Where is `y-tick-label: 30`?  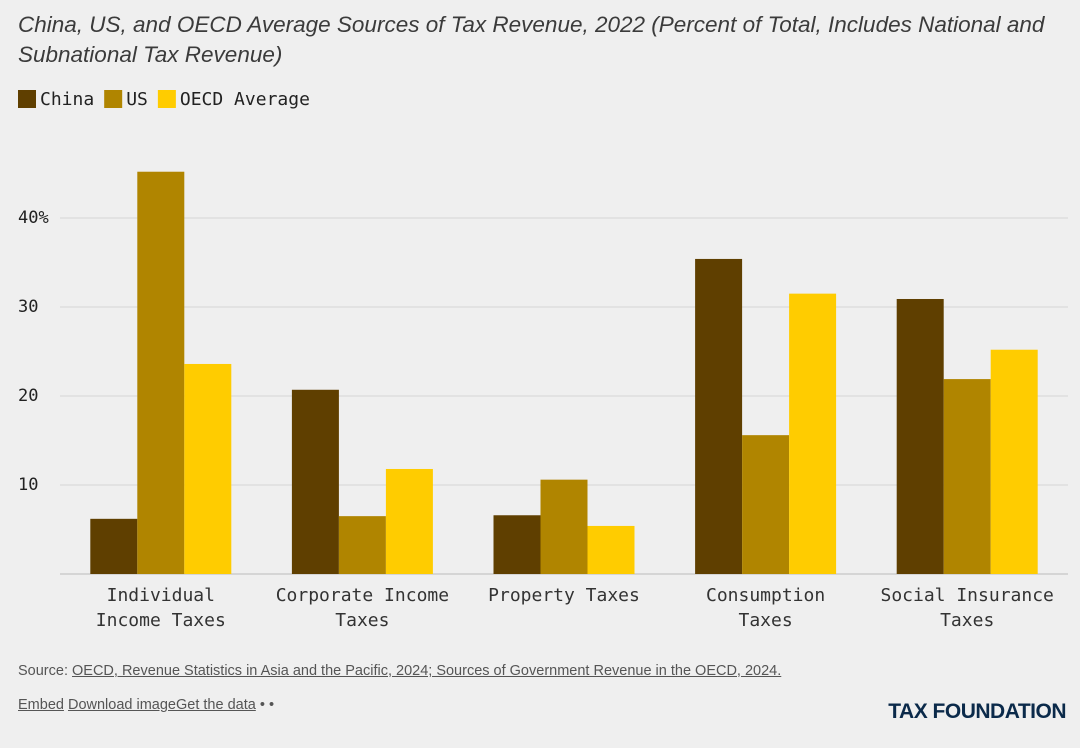 y-tick-label: 30 is located at coordinates (28, 307).